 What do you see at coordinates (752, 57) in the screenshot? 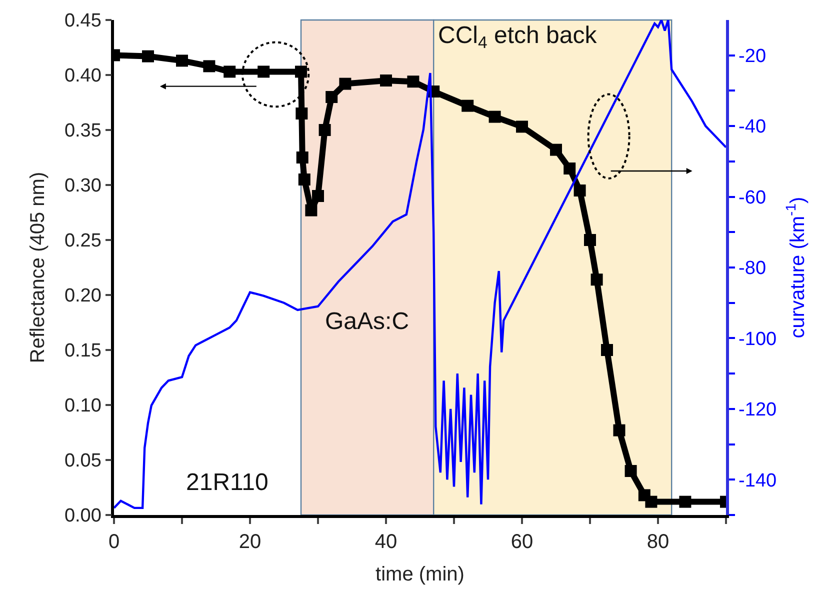
I see `y2-tick-label: -20` at bounding box center [752, 57].